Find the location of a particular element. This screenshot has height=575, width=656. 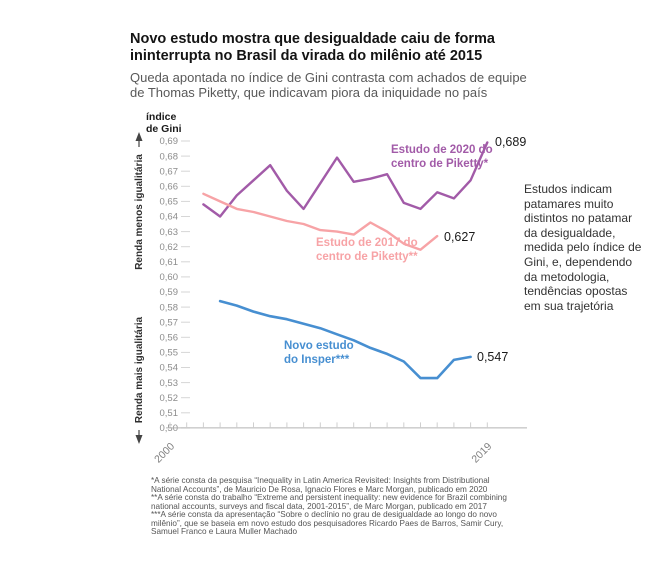

up-arrow-icon is located at coordinates (139, 136).